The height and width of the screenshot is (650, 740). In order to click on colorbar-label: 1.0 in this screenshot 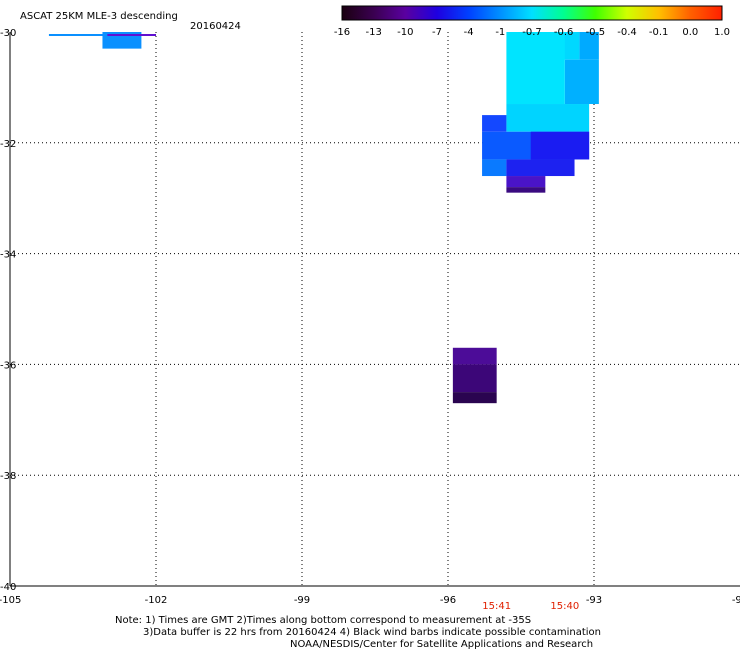, I will do `click(722, 32)`.